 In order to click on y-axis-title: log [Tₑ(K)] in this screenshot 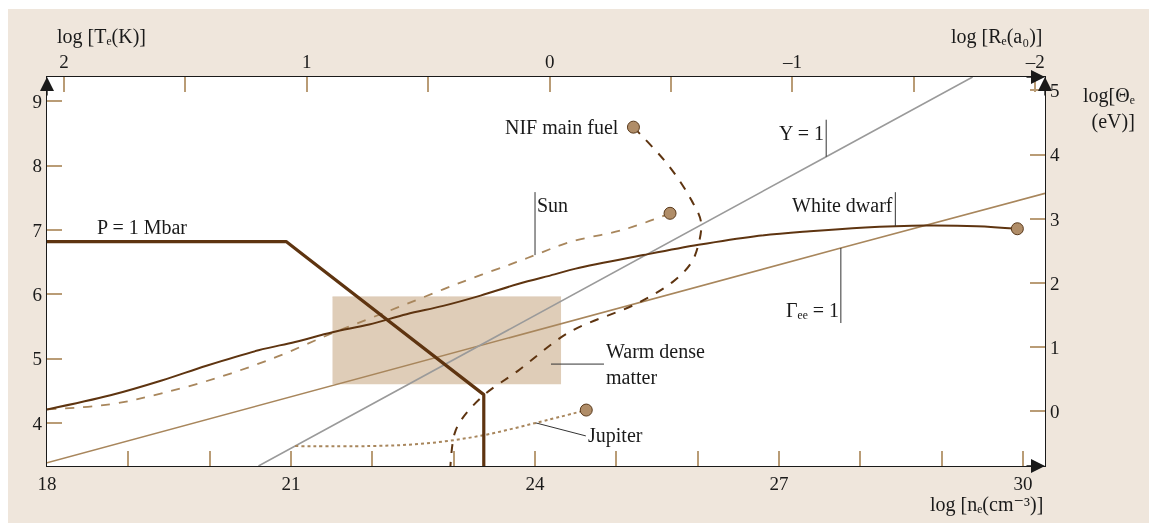, I will do `click(101, 36)`.